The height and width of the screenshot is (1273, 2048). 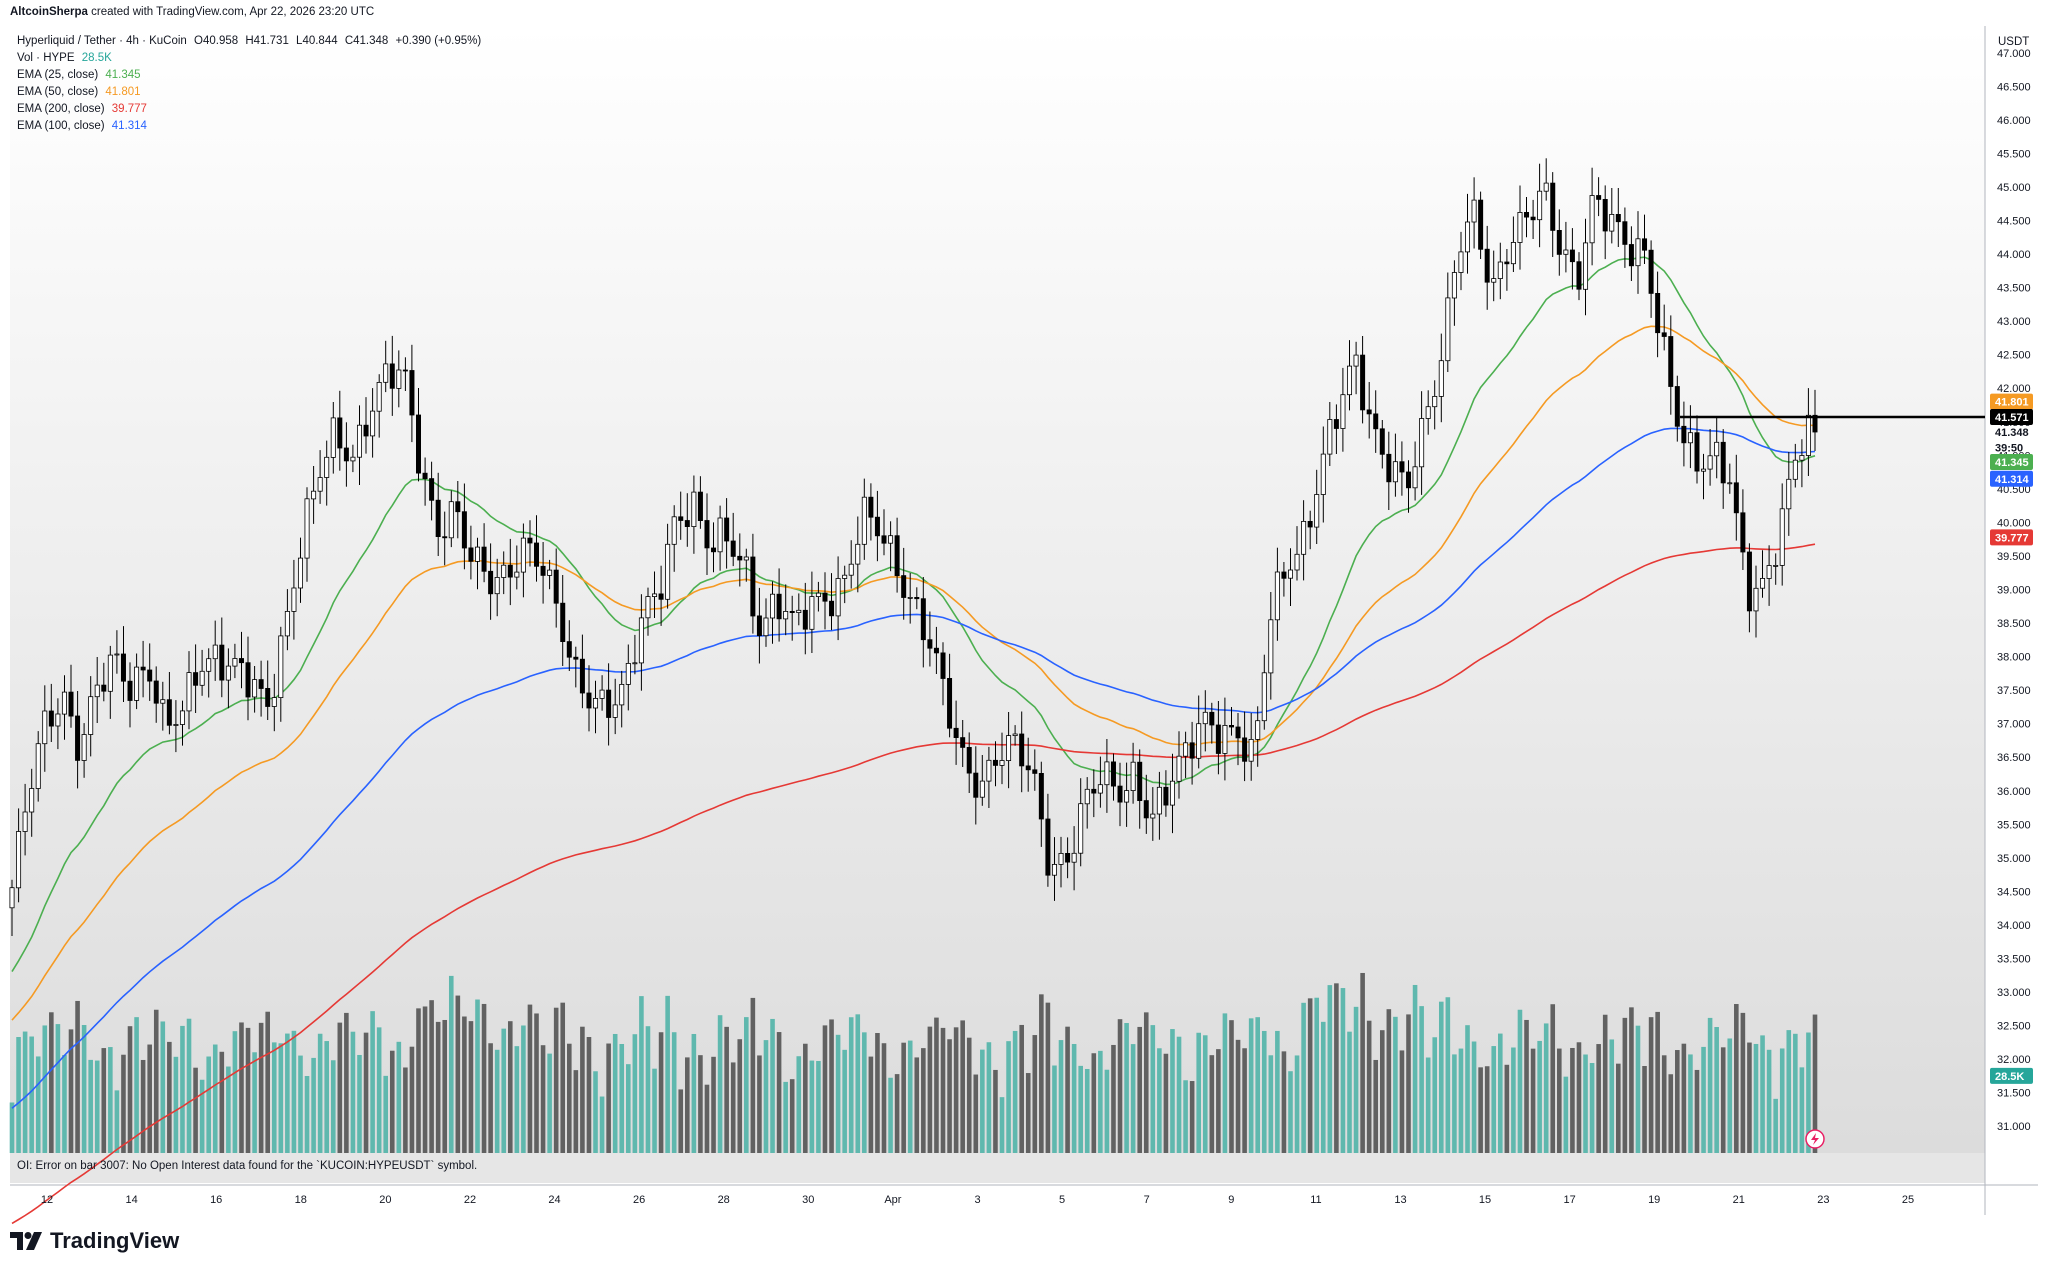 I want to click on price-badge, so click(x=2011, y=417).